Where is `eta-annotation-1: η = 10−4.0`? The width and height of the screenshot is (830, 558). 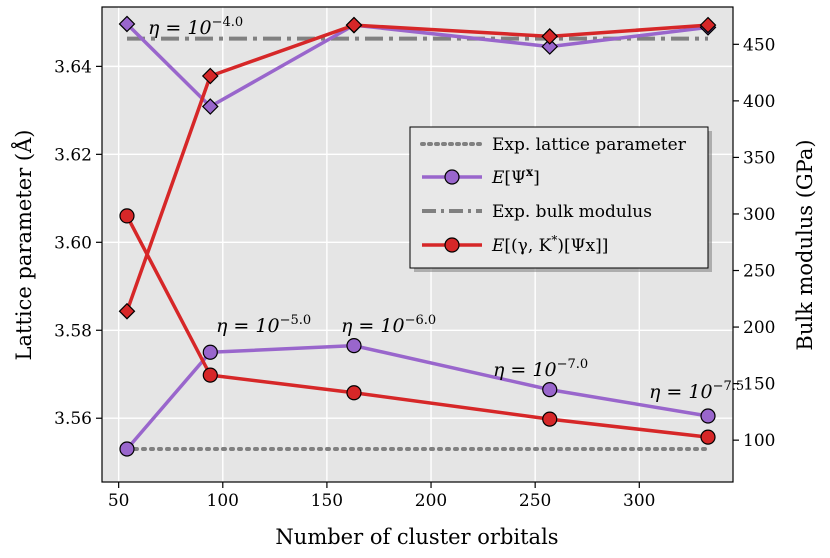 eta-annotation-1: η = 10−4.0 is located at coordinates (195, 27).